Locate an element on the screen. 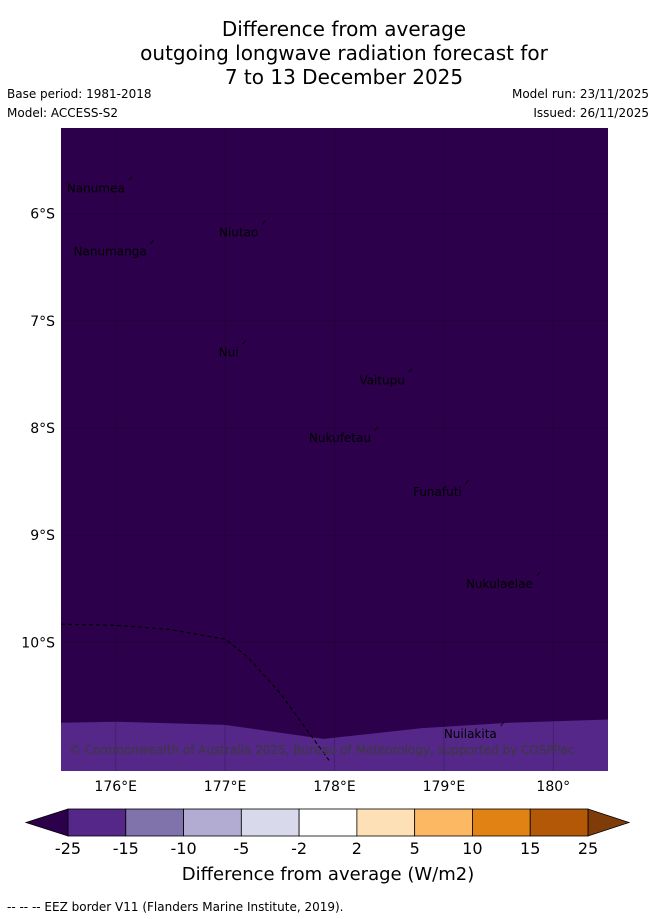 The width and height of the screenshot is (655, 919). colorbar-tick-label: 10 is located at coordinates (472, 848).